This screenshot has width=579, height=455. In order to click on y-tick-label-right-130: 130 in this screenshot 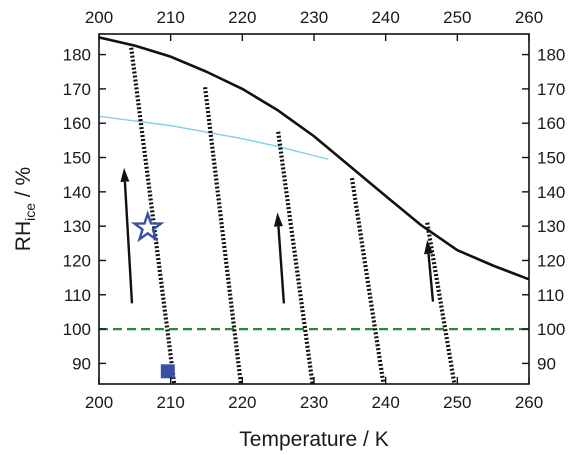, I will do `click(551, 226)`.